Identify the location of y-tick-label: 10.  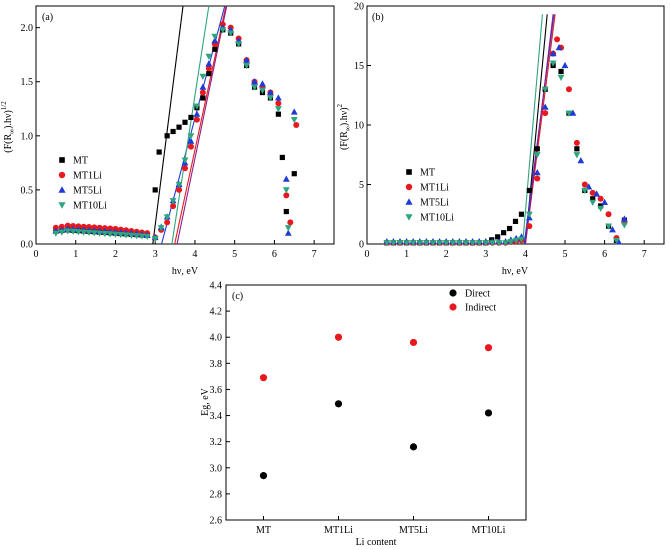
(359, 126).